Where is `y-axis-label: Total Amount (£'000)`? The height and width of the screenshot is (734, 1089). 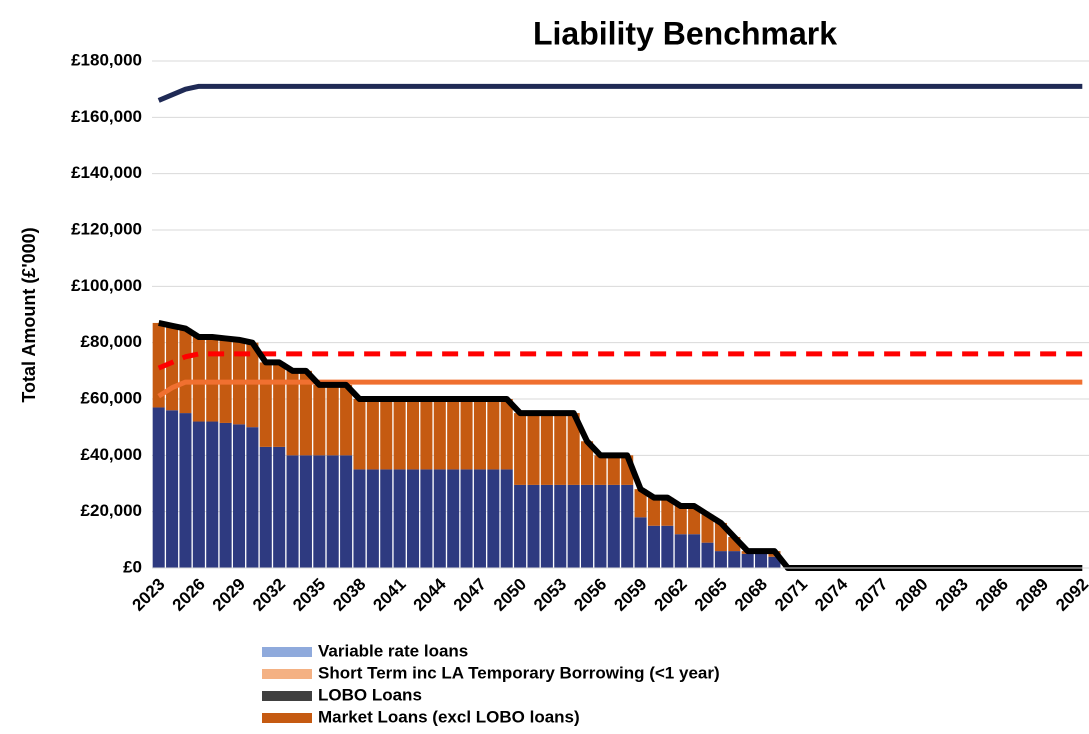 y-axis-label: Total Amount (£'000) is located at coordinates (29, 314).